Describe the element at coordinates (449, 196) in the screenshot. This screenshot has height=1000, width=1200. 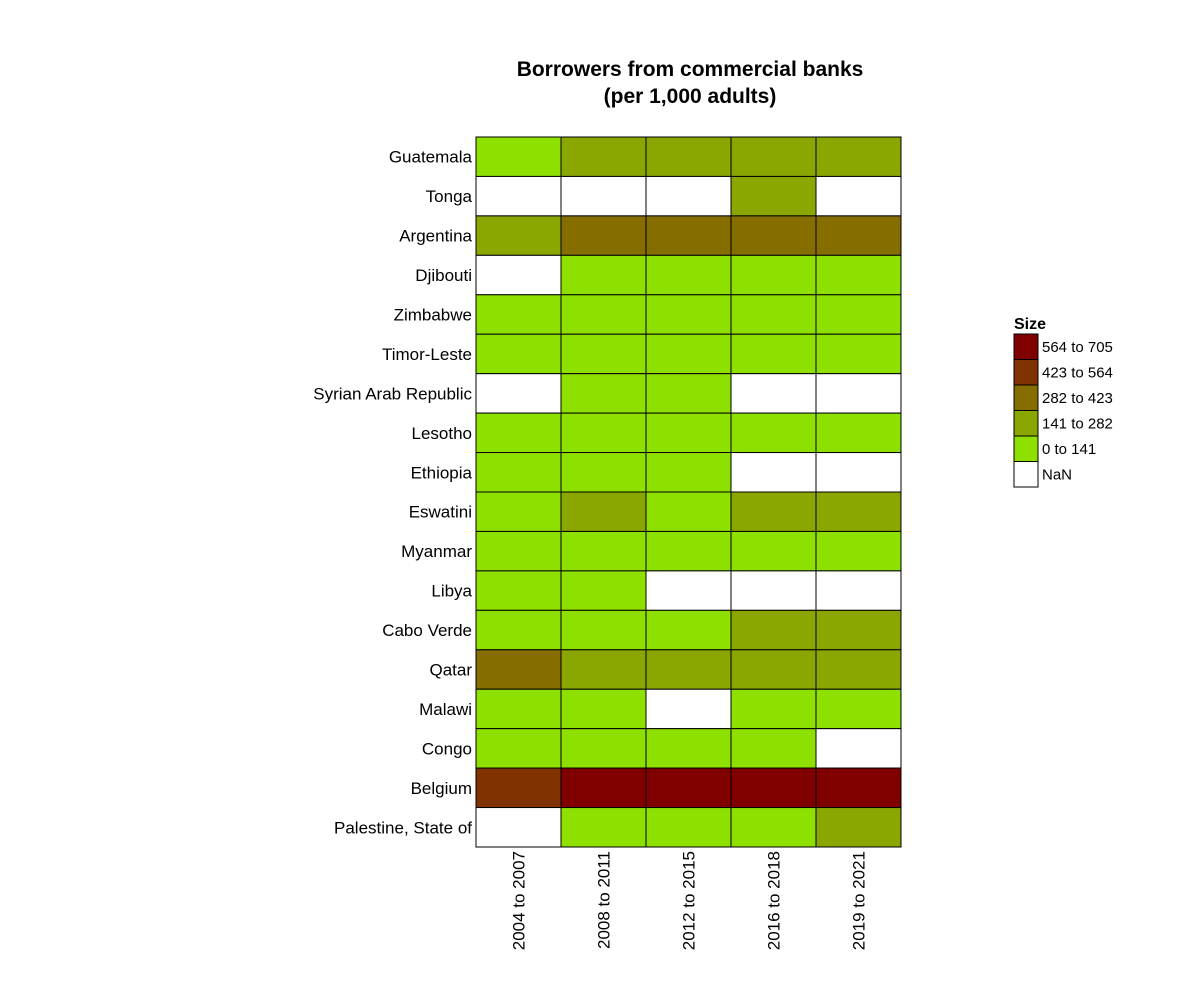
I see `row-label: Tonga` at that location.